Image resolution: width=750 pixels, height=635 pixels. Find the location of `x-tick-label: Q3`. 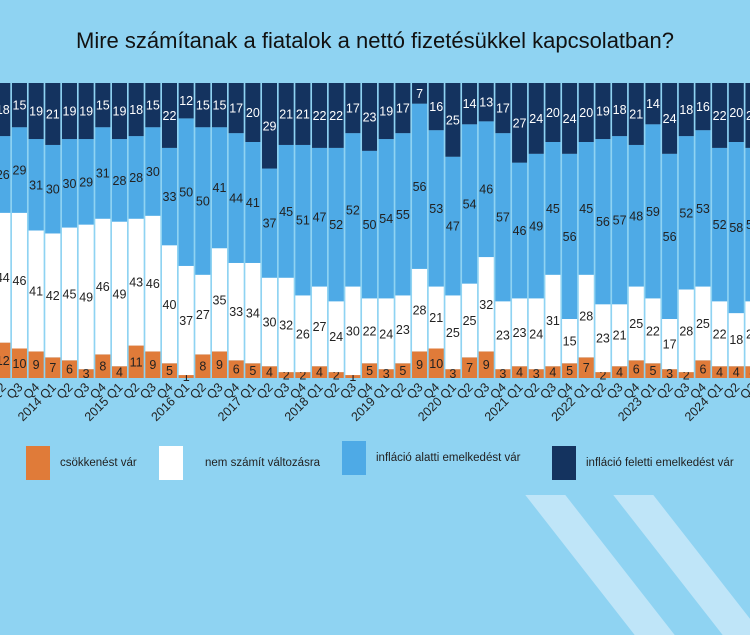

x-tick-label: Q3 is located at coordinates (743, 391).